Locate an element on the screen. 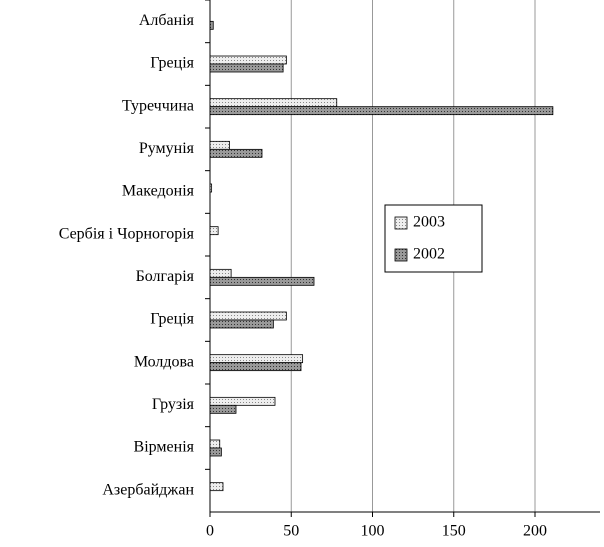 The width and height of the screenshot is (604, 547). y-tick-label: Туреччина is located at coordinates (158, 105).